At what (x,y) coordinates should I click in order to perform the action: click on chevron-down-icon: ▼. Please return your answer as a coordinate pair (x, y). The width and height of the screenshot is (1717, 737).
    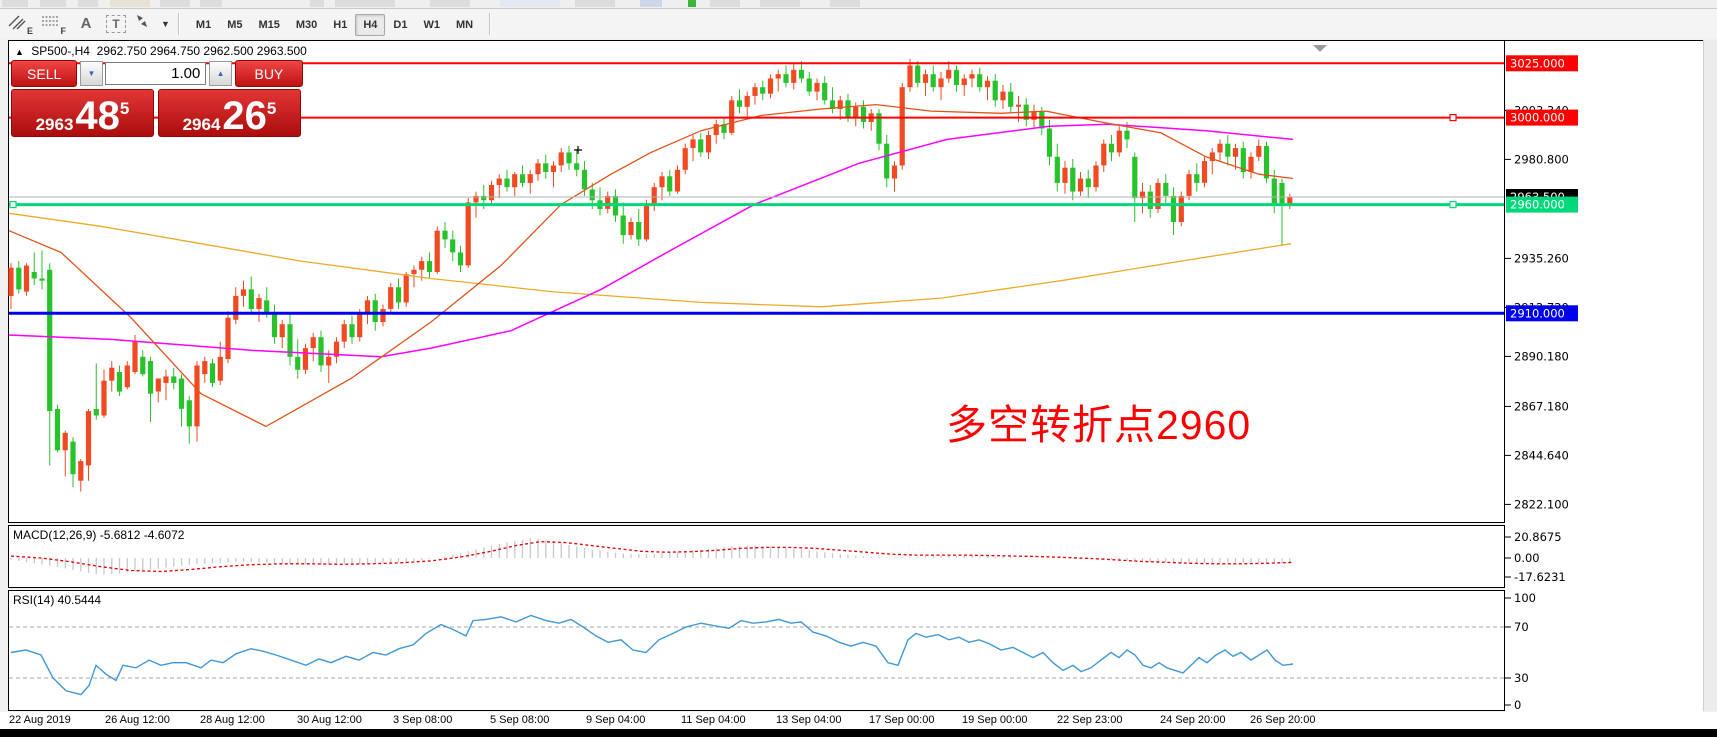
    Looking at the image, I should click on (165, 23).